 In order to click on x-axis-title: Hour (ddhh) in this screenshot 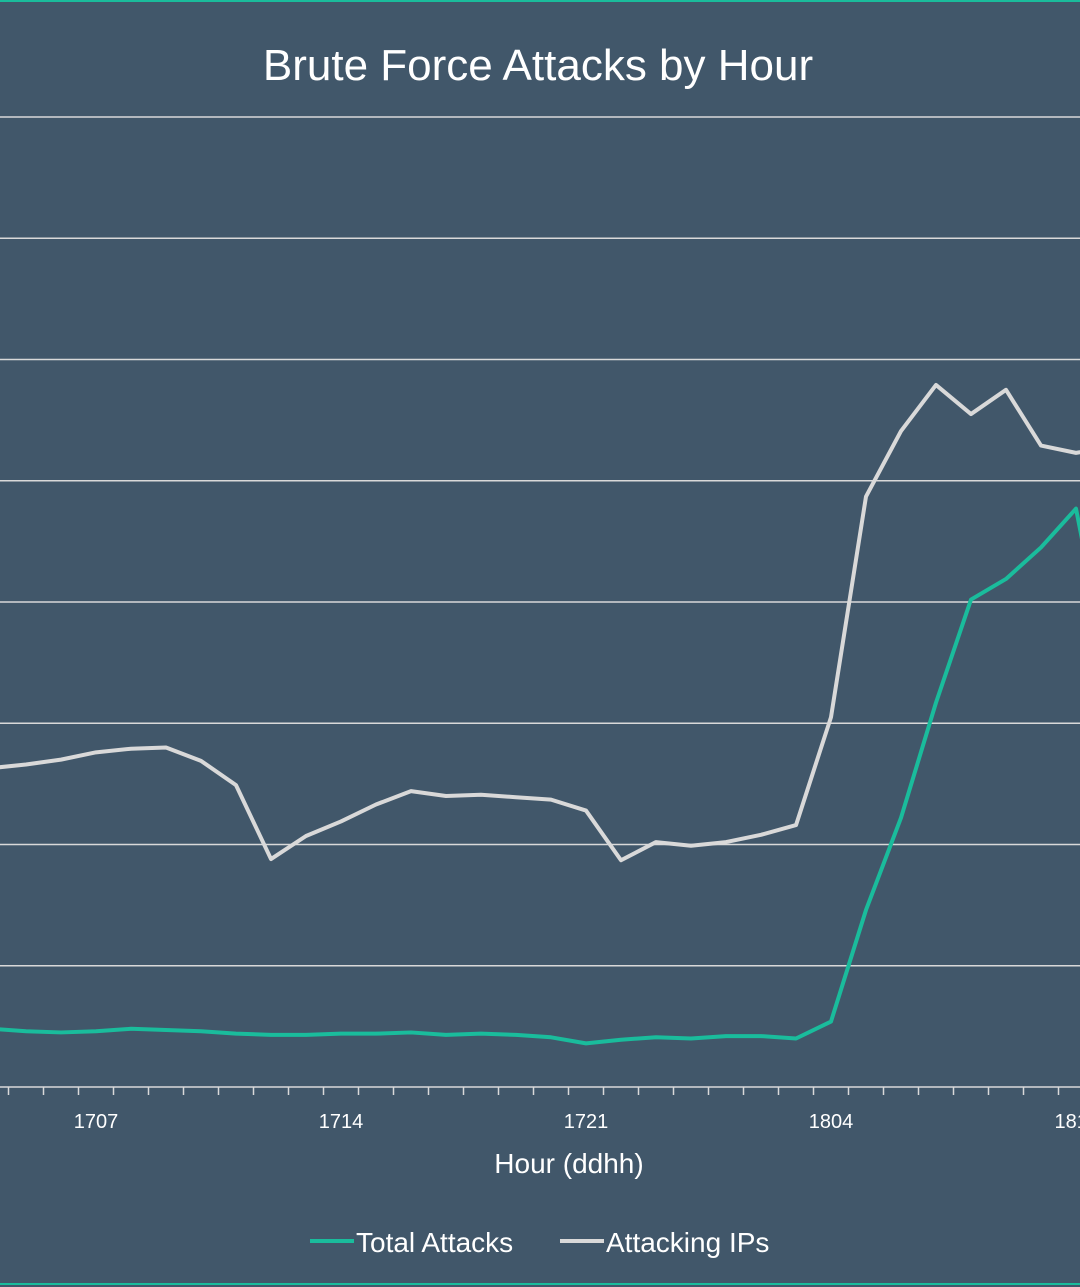, I will do `click(568, 1163)`.